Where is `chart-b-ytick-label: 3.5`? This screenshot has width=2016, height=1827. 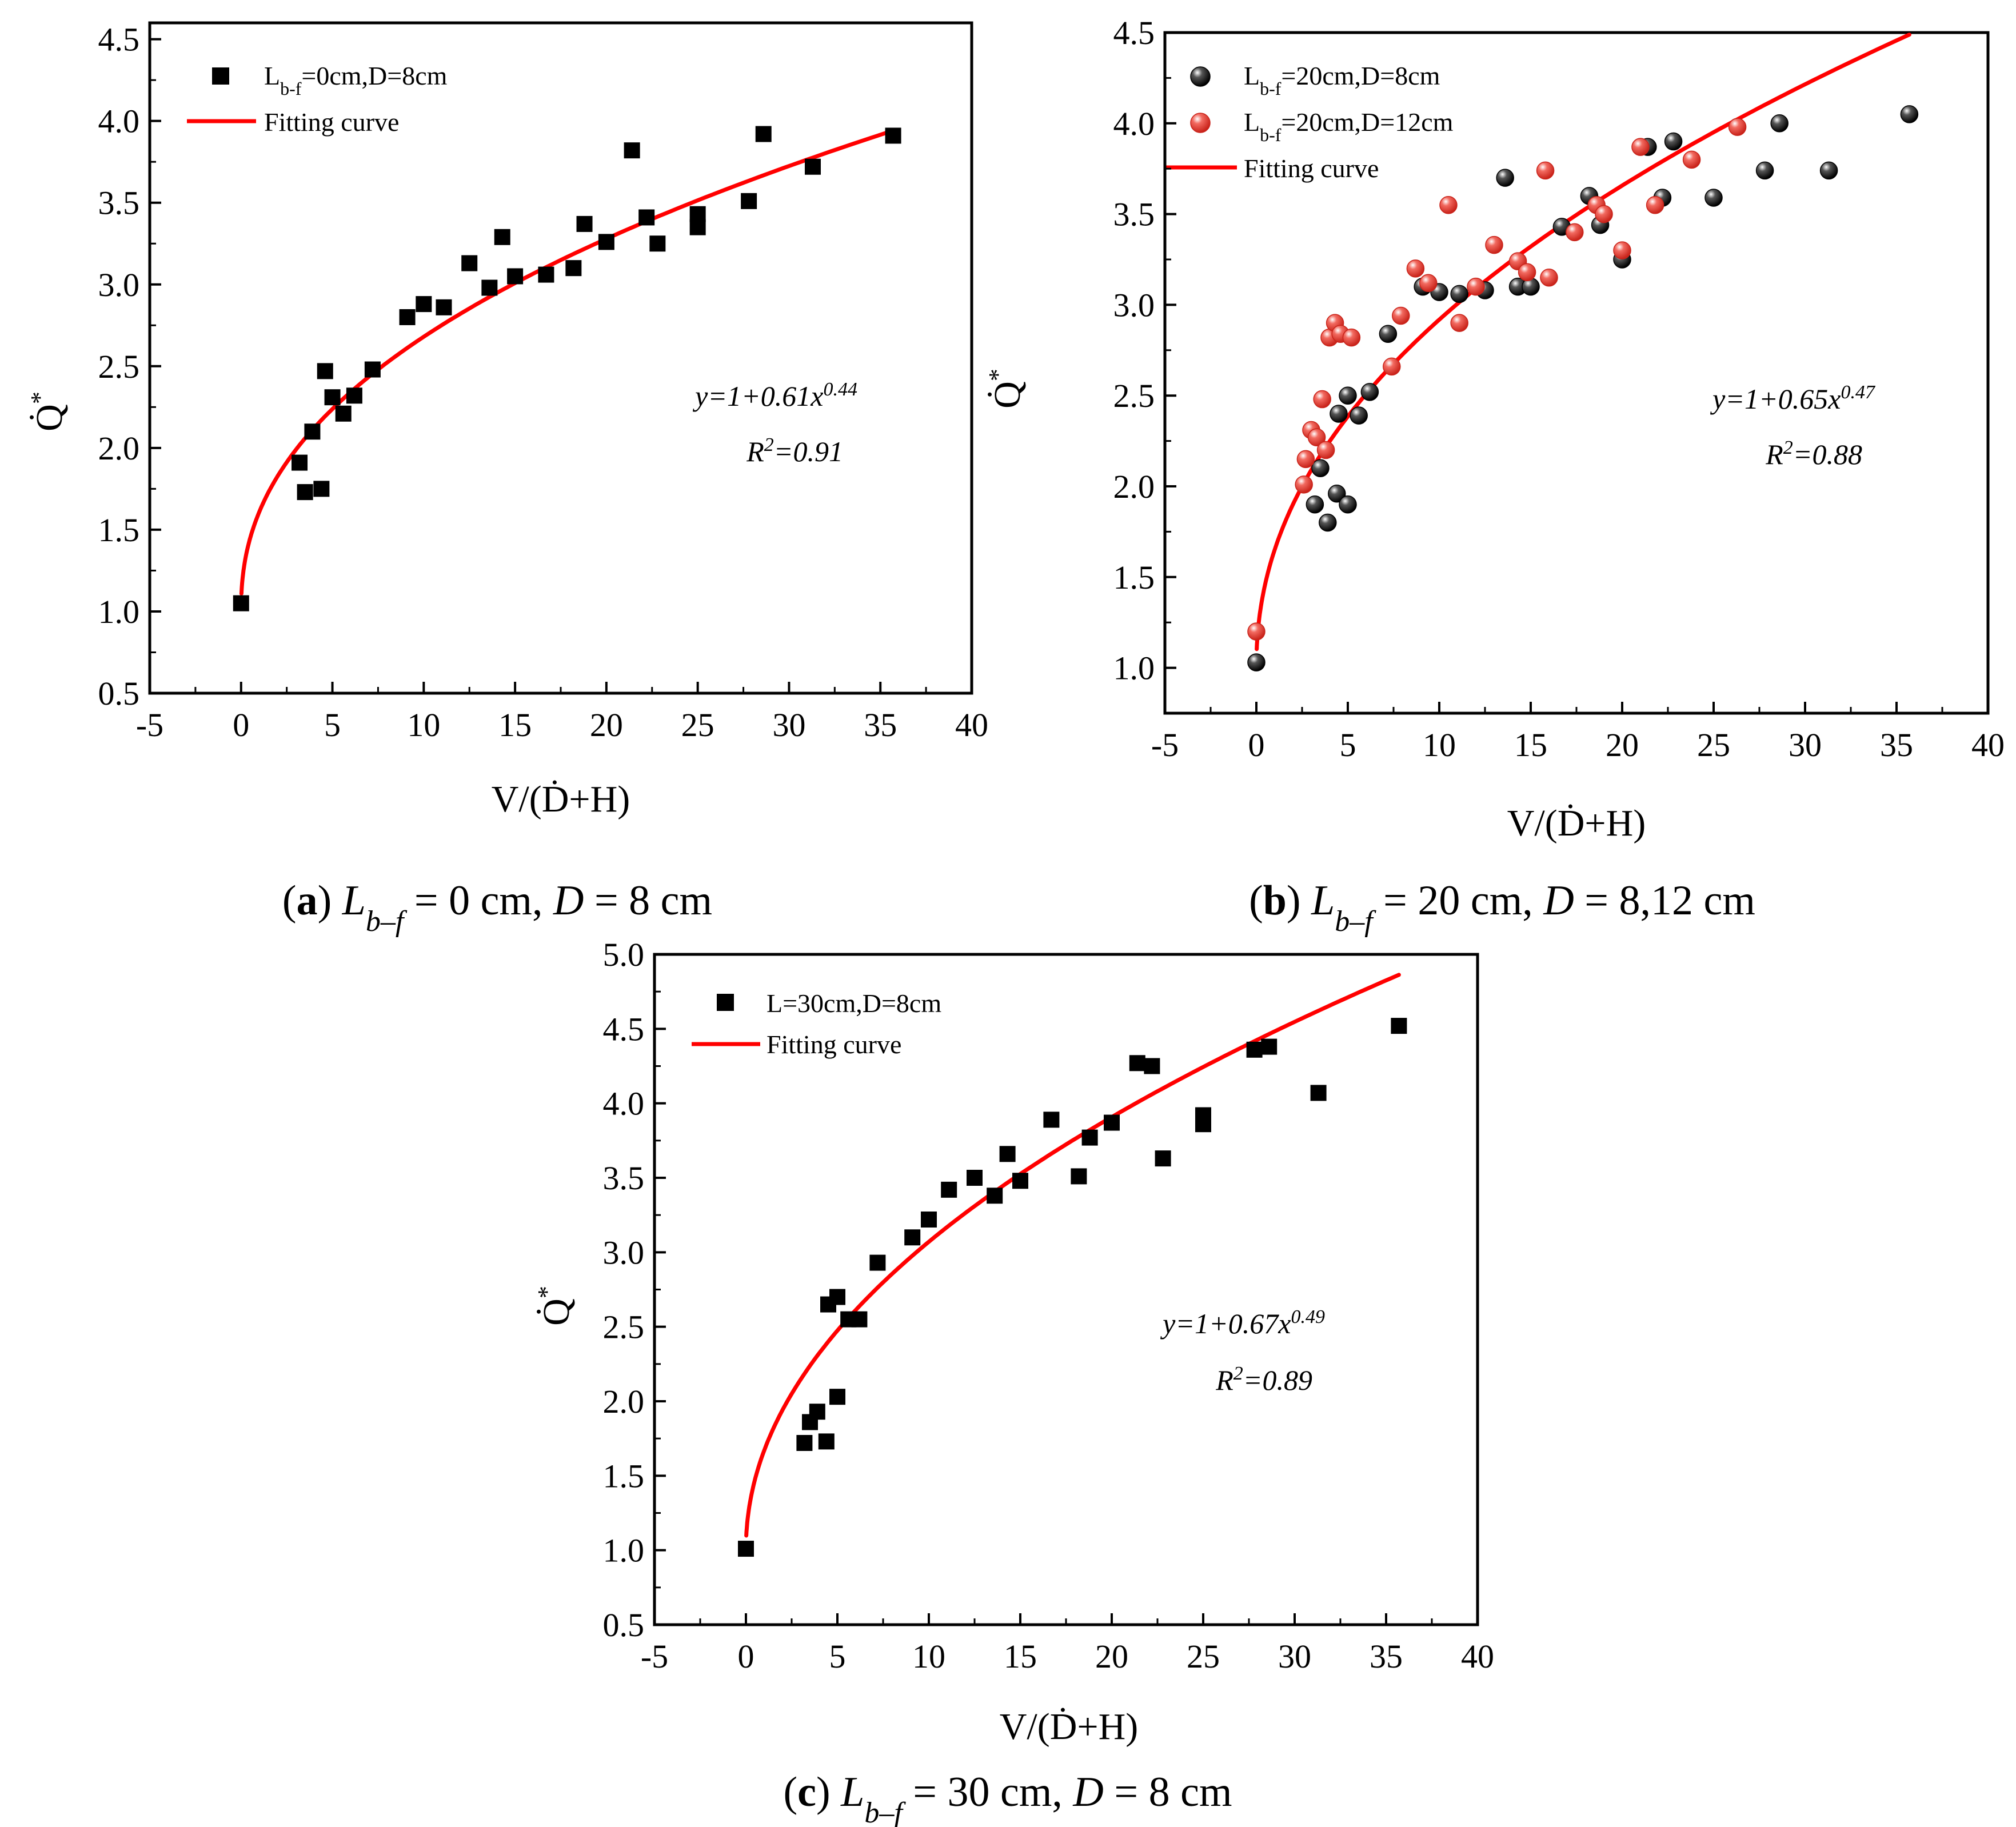
chart-b-ytick-label: 3.5 is located at coordinates (1134, 214).